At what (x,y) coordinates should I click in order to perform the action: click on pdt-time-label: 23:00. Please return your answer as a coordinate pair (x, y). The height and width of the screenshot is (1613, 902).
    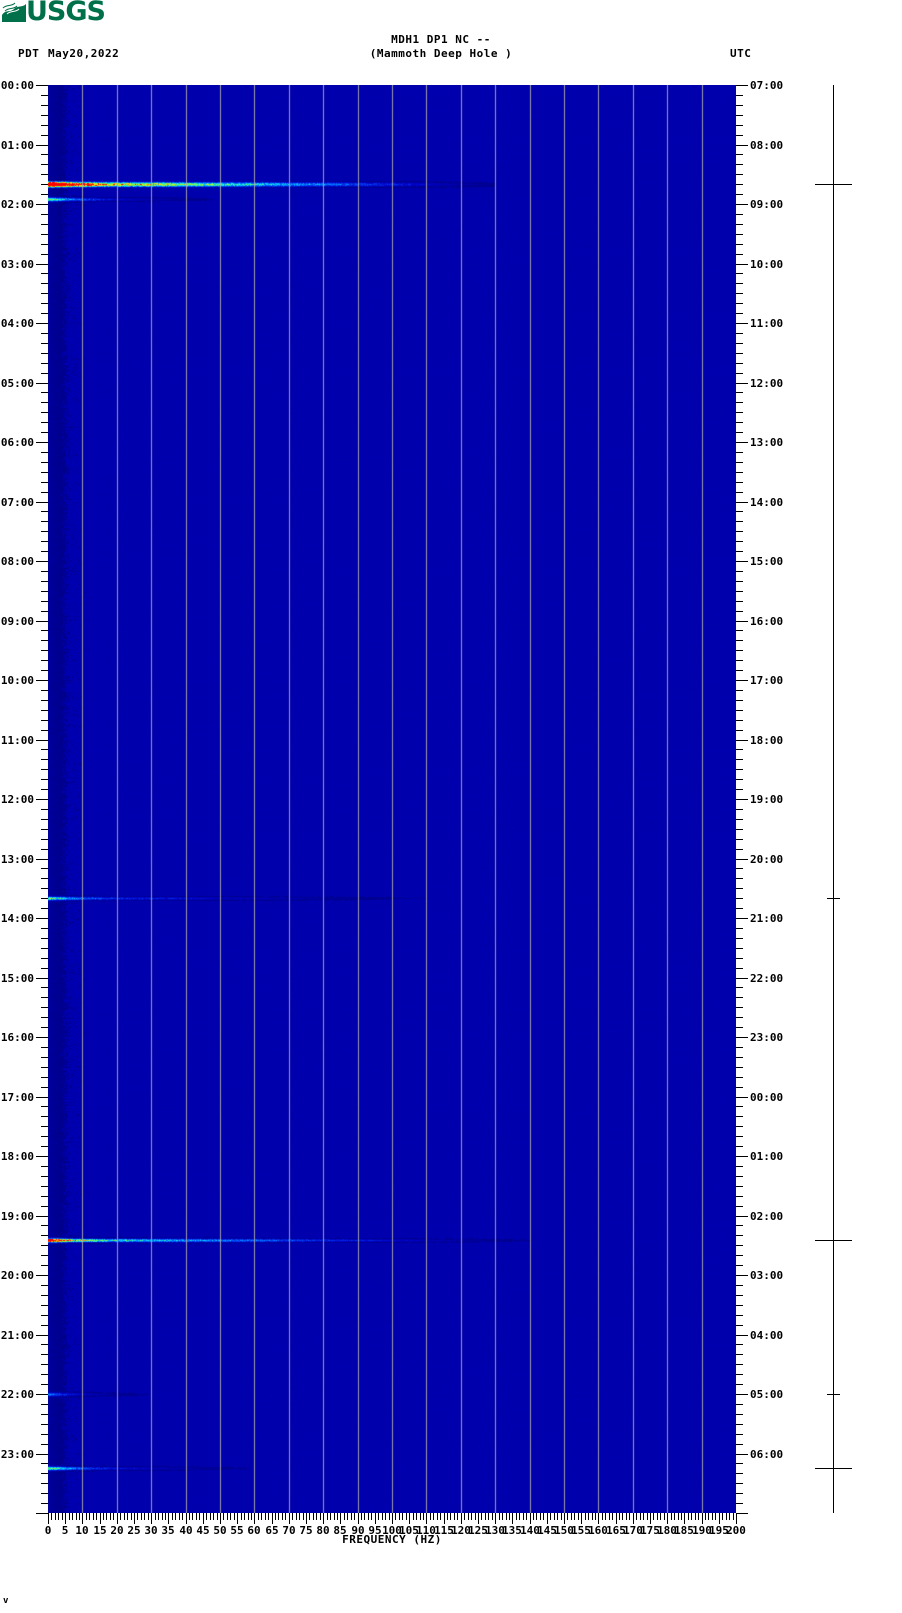
    Looking at the image, I should click on (17, 1454).